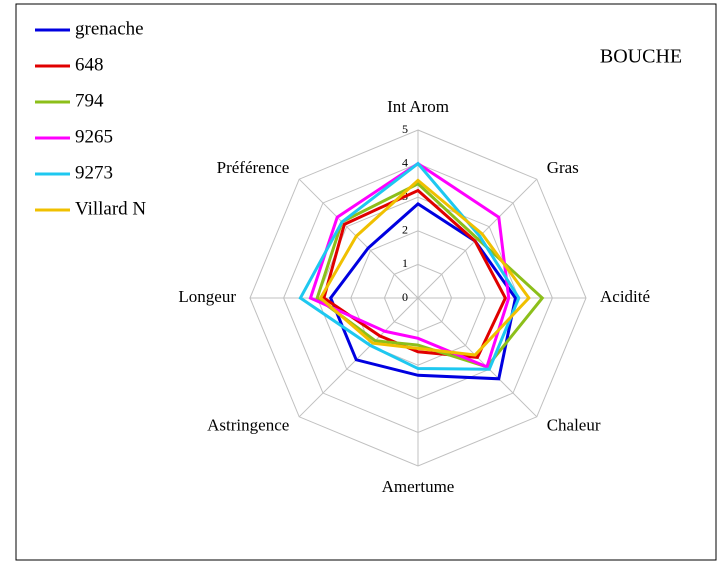 This screenshot has width=721, height=563. I want to click on legend-label: 9265, so click(94, 136).